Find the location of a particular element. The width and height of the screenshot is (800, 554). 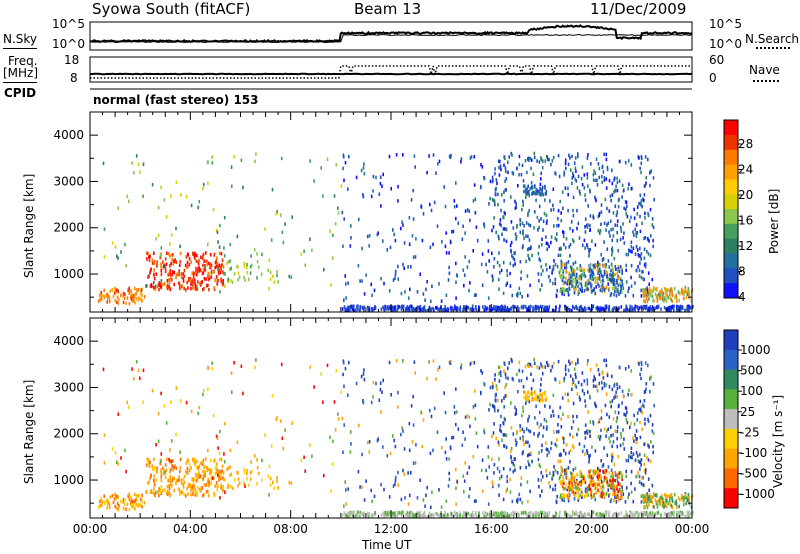

nsky-underline is located at coordinates (20, 48).